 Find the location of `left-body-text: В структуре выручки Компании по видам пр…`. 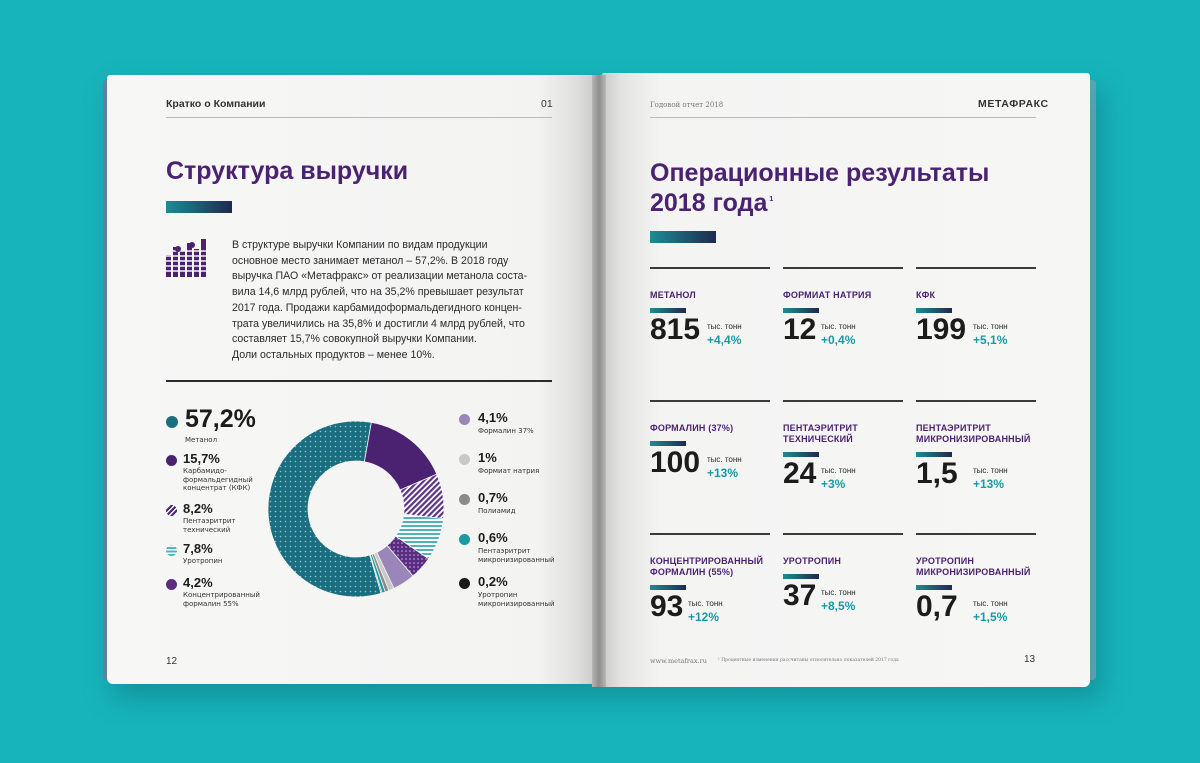

left-body-text: В структуре выручки Компании по видам пр… is located at coordinates (397, 301).